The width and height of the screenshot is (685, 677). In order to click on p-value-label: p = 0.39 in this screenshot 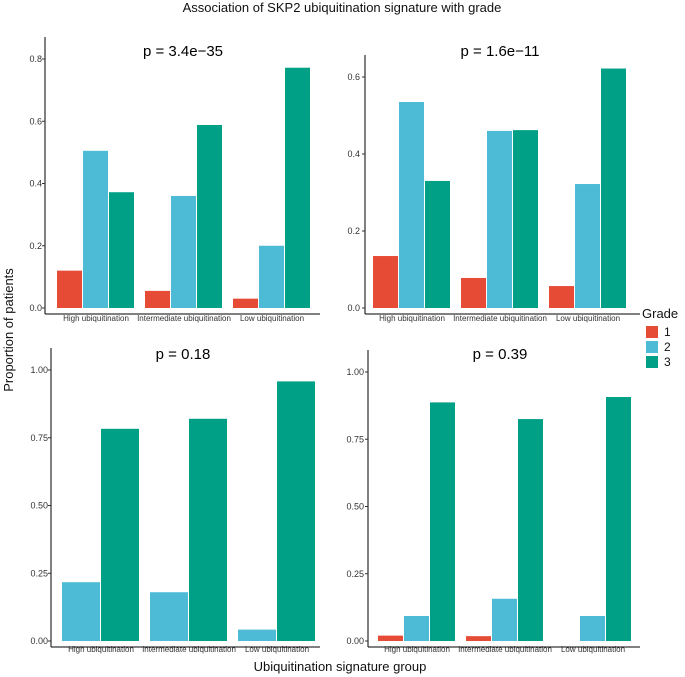, I will do `click(500, 354)`.